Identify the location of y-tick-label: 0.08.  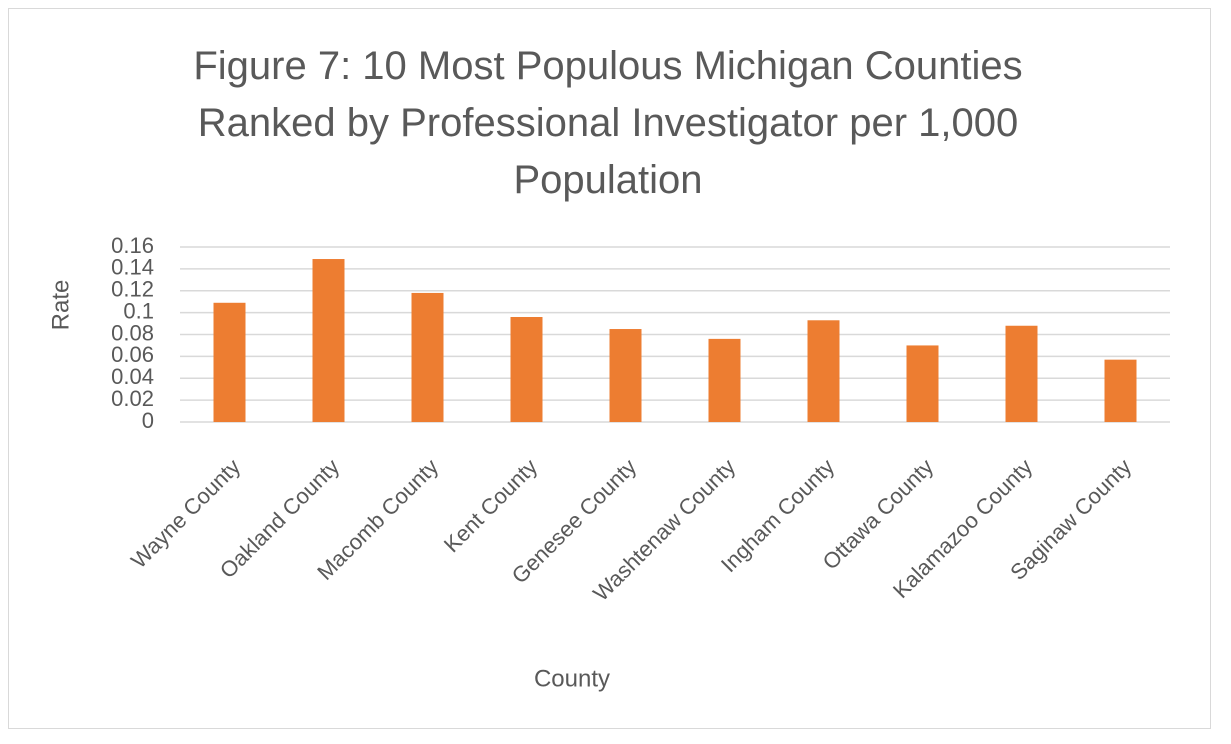
(132, 332).